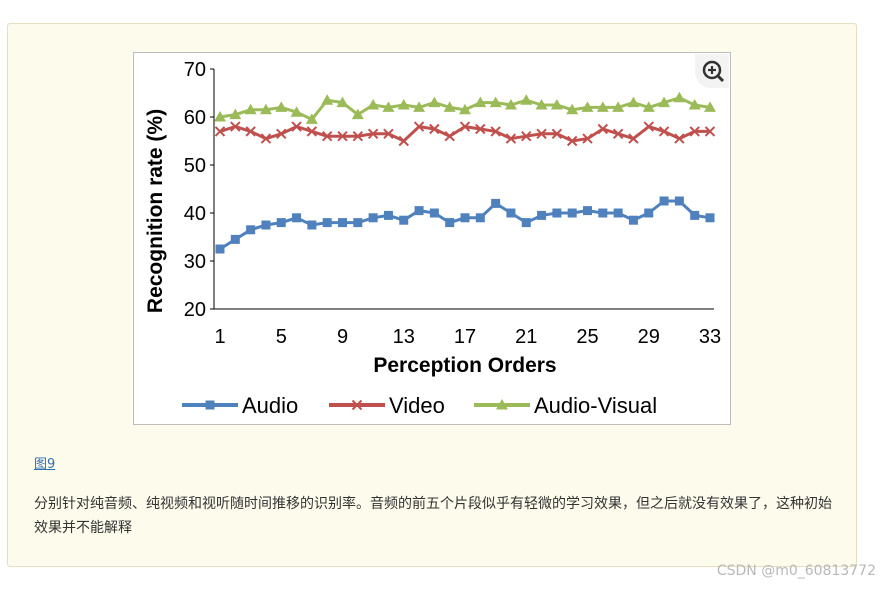  Describe the element at coordinates (796, 571) in the screenshot. I see `watermark: CSDN @m0_60813772` at that location.